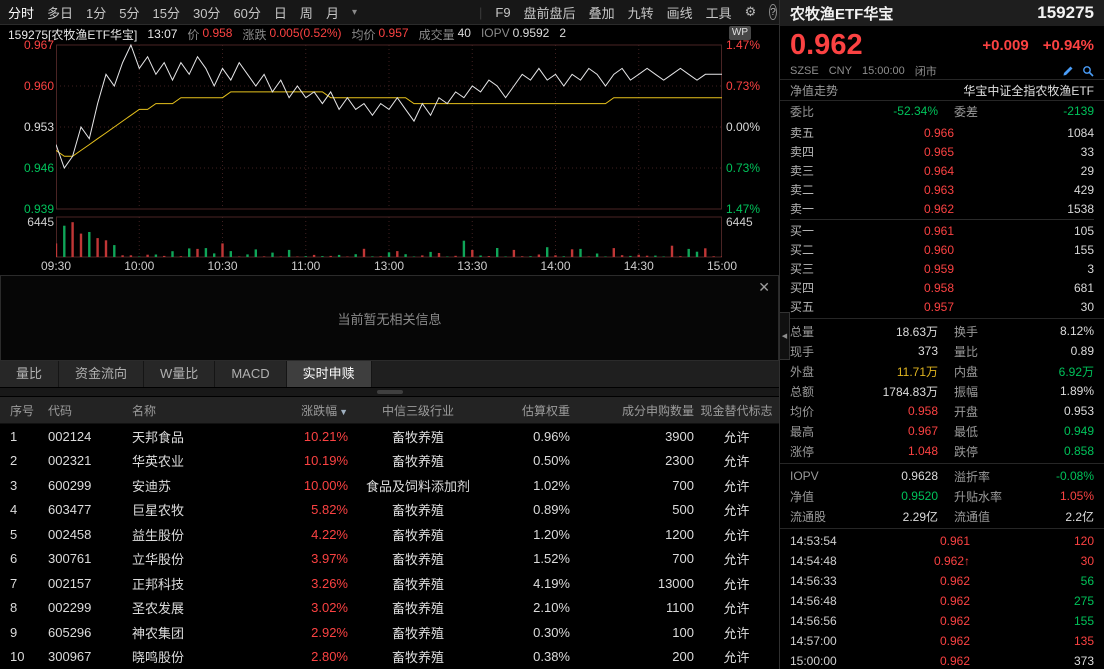 This screenshot has width=1104, height=669. Describe the element at coordinates (1079, 516) in the screenshot. I see `stat-value: 2.2亿` at that location.